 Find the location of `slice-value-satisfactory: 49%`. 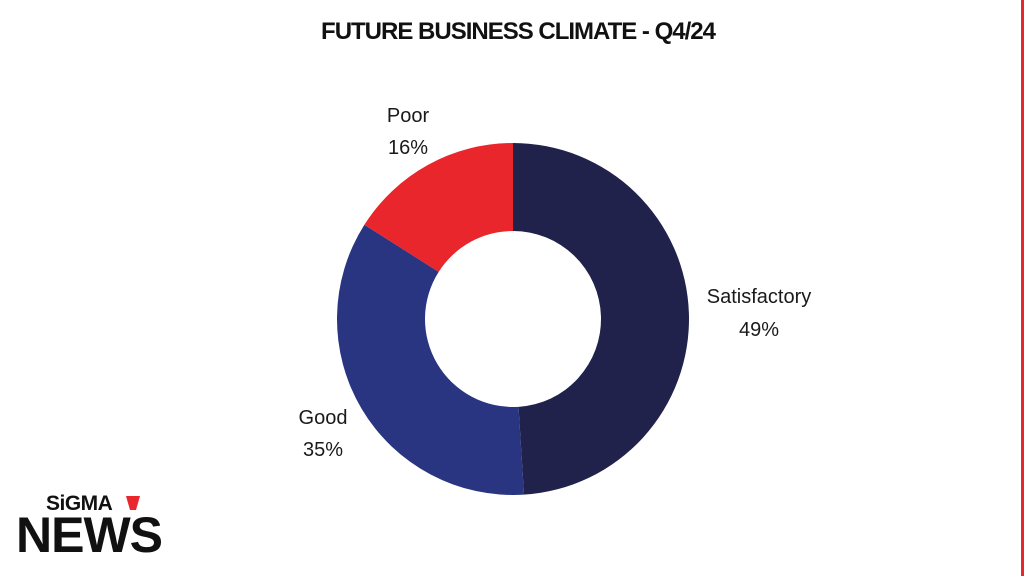

slice-value-satisfactory: 49% is located at coordinates (759, 330).